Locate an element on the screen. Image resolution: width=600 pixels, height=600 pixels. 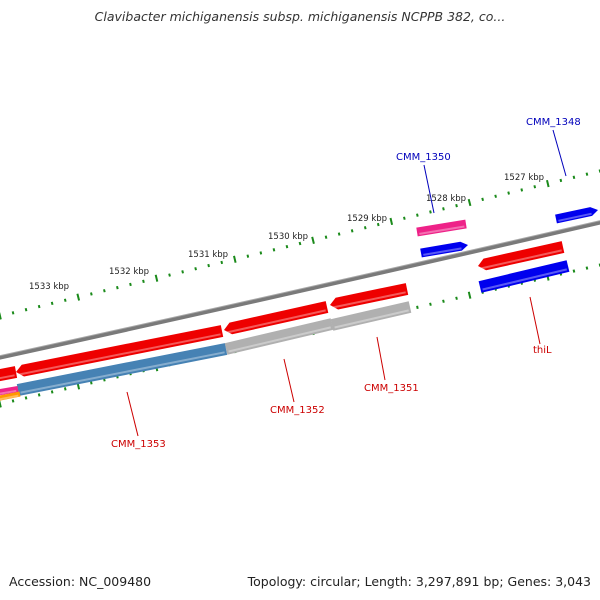
feature-cmm-1350-pink-body is located at coordinates (441, 228).